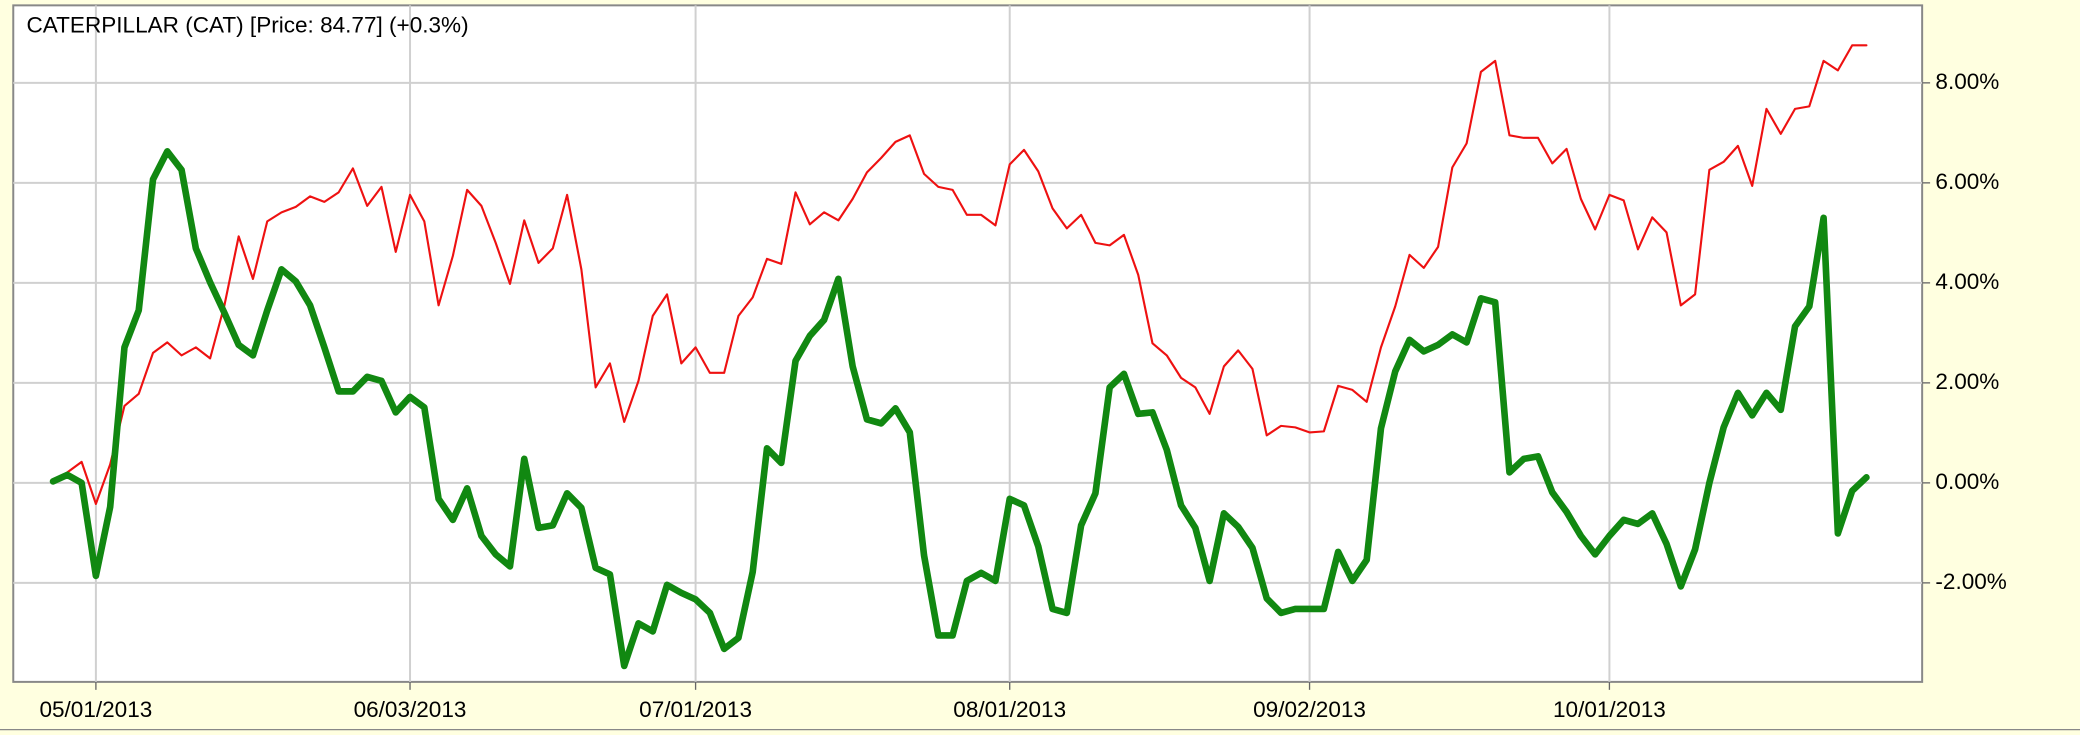 This screenshot has width=2080, height=735. I want to click on y-tick-label: 6.00%, so click(1967, 181).